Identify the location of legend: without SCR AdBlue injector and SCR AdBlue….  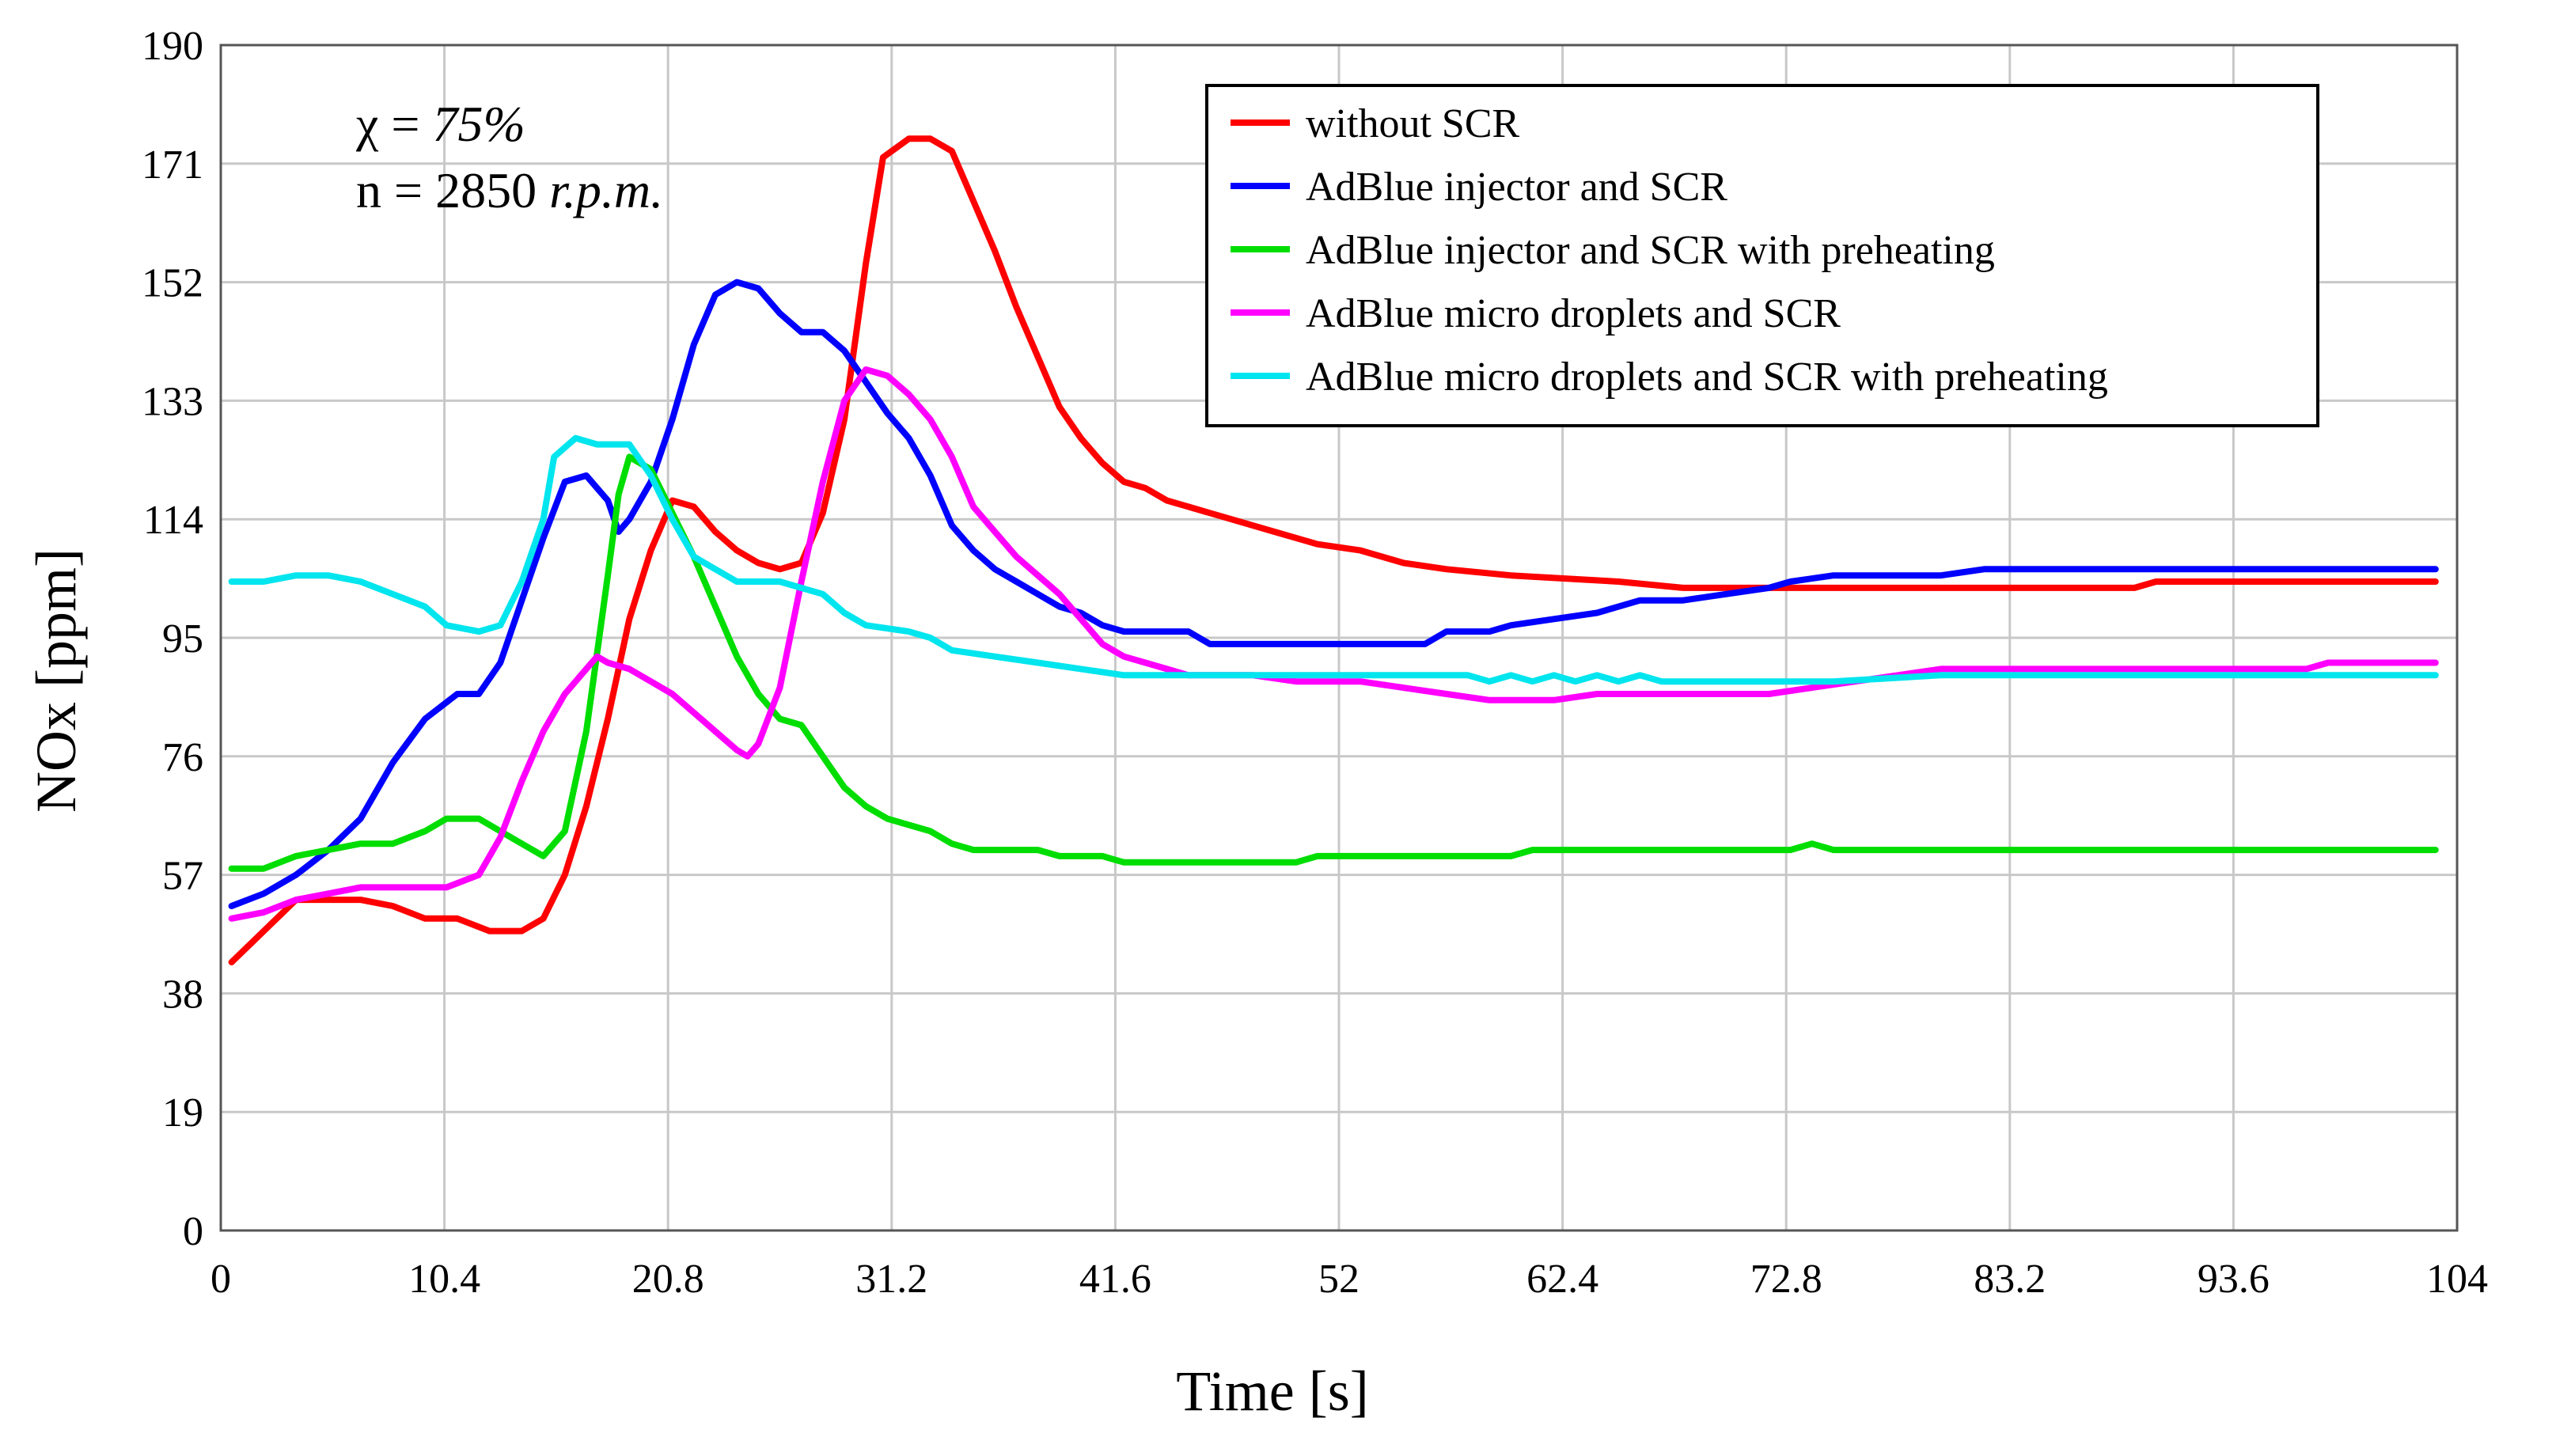
(1762, 255).